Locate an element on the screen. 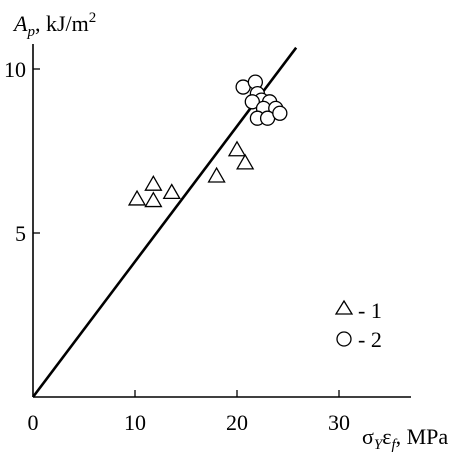  legend-label-2: - 2 is located at coordinates (370, 339).